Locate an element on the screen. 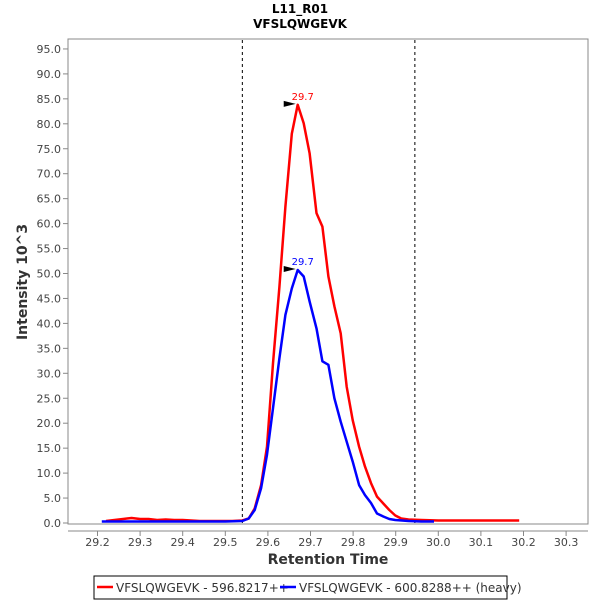 This screenshot has width=600, height=604. chart-subtitle: VFSLQWGEVK is located at coordinates (300, 24).